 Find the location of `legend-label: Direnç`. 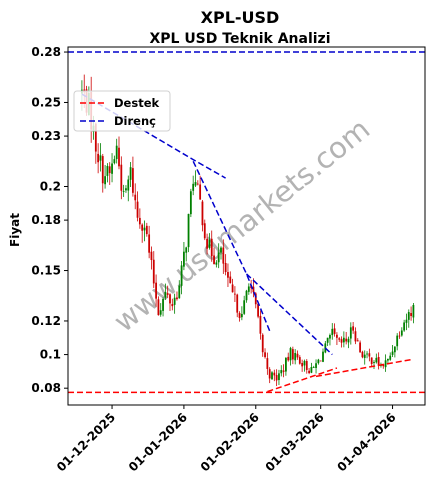

legend-label: Direnç is located at coordinates (135, 121).